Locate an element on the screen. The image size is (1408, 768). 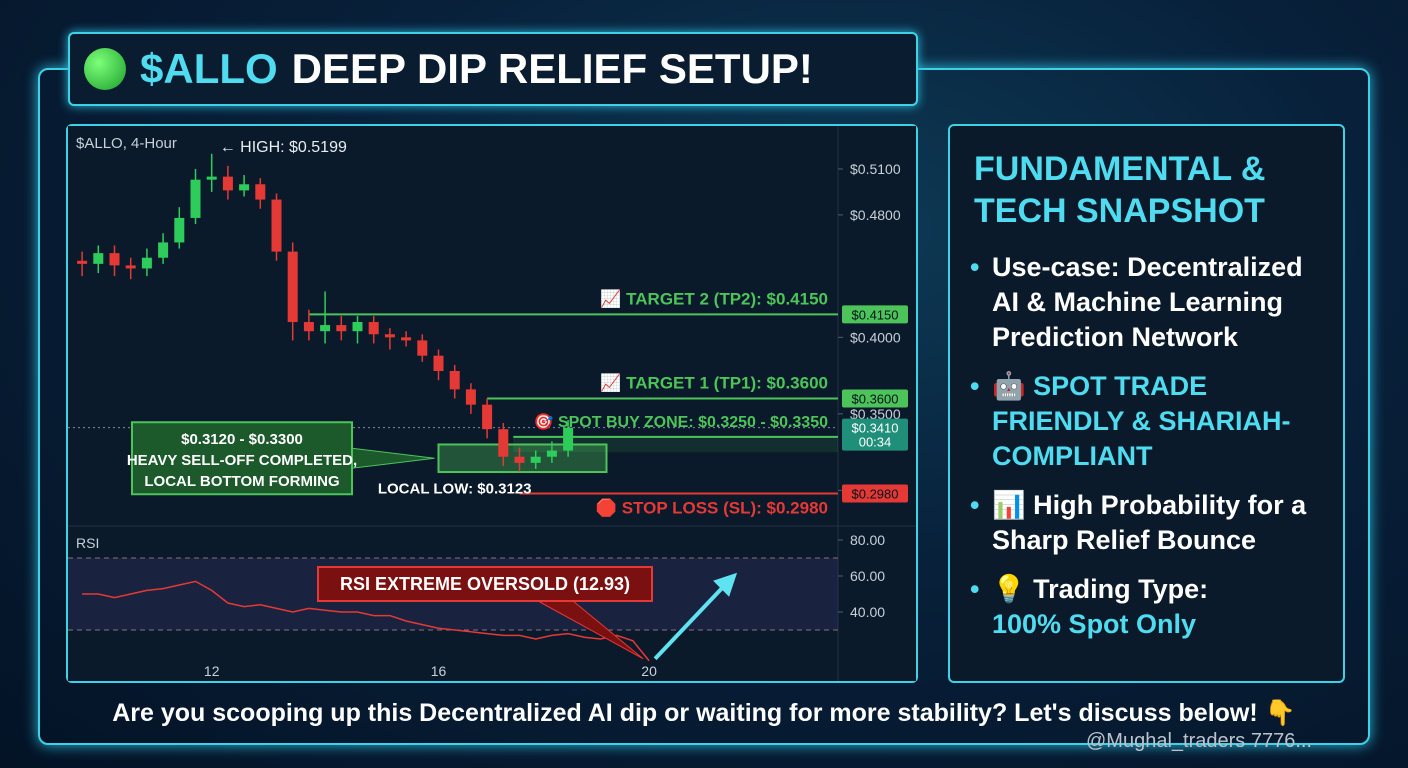
high-label: ← HIGH: $0.5199 is located at coordinates (283, 147).